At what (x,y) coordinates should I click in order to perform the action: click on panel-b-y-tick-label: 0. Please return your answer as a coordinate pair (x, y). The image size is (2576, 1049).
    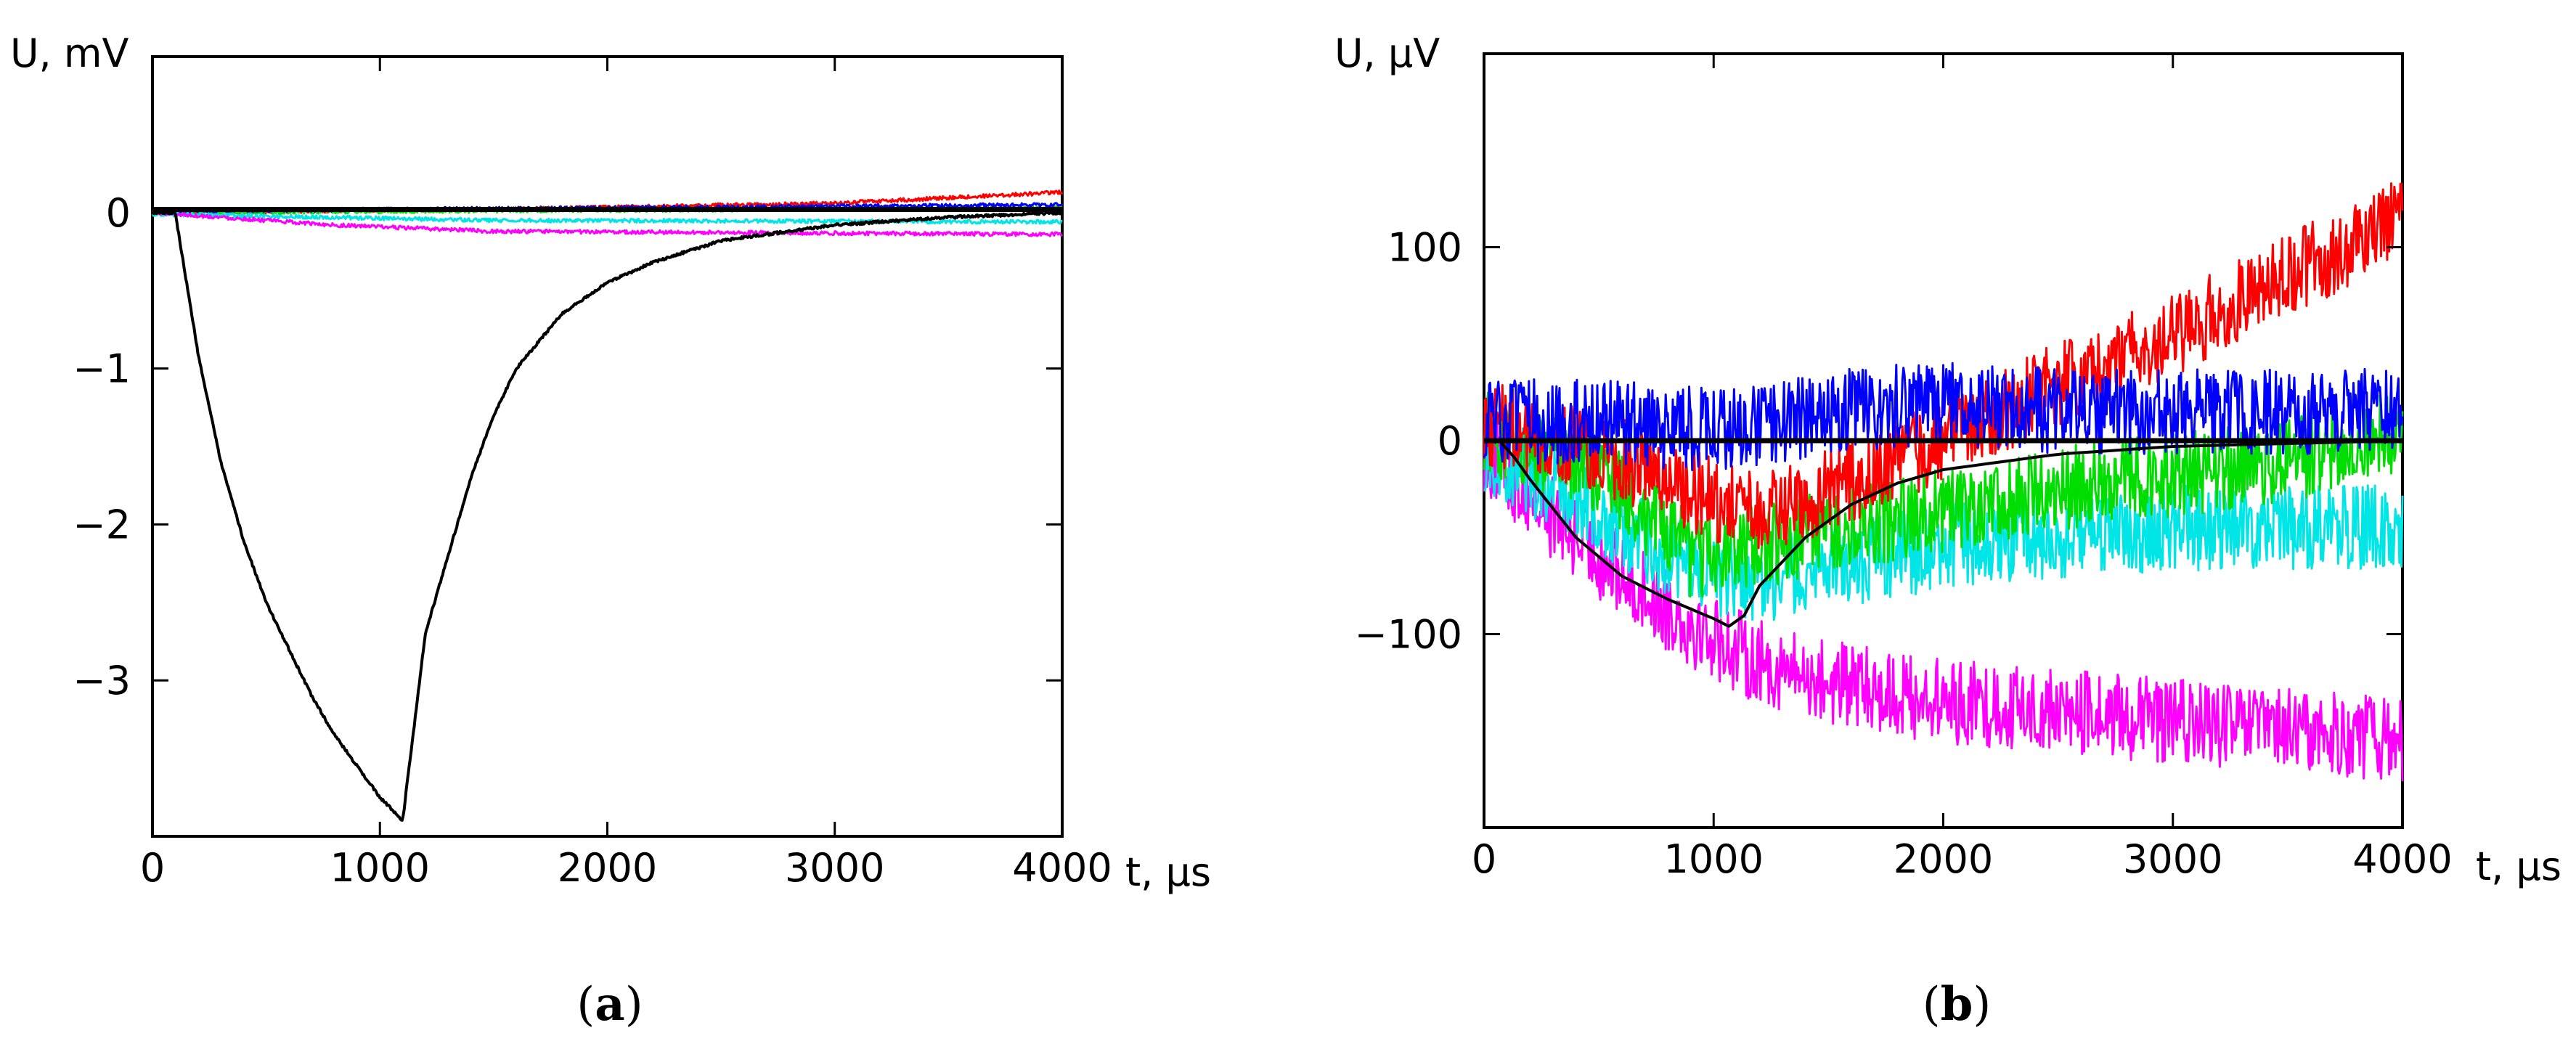
    Looking at the image, I should click on (1450, 441).